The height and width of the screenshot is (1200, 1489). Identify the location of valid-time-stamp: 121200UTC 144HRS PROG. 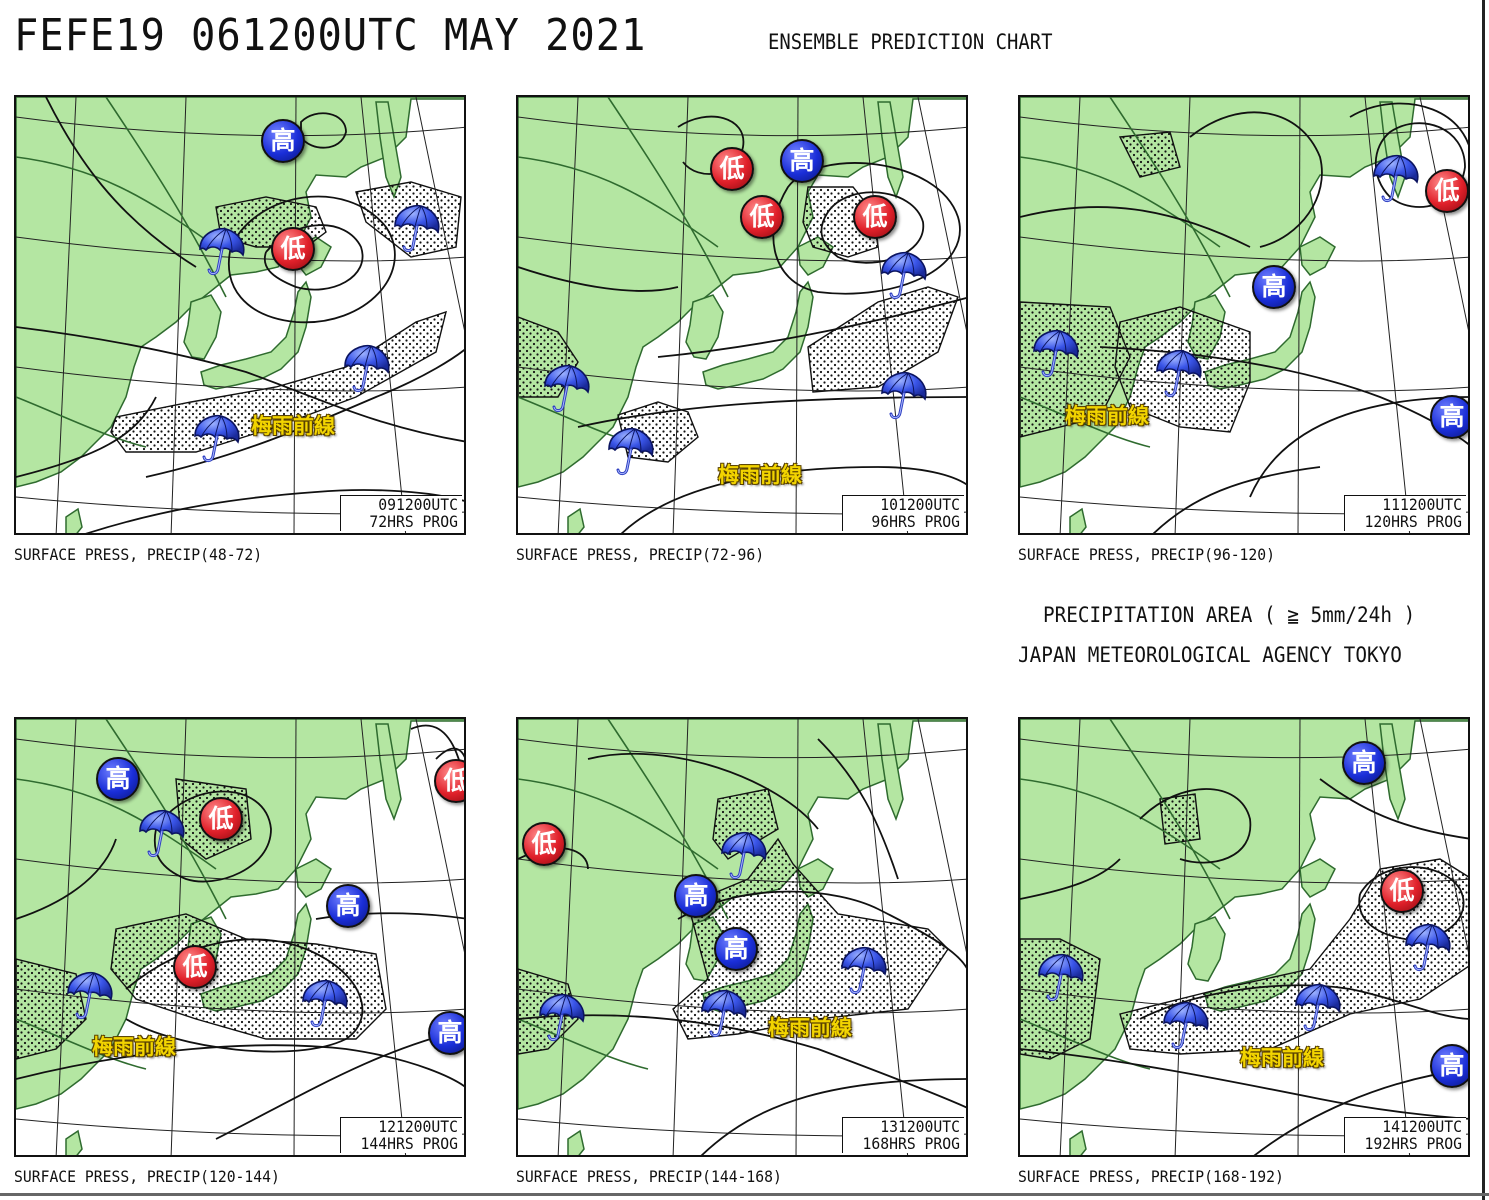
(401, 1135).